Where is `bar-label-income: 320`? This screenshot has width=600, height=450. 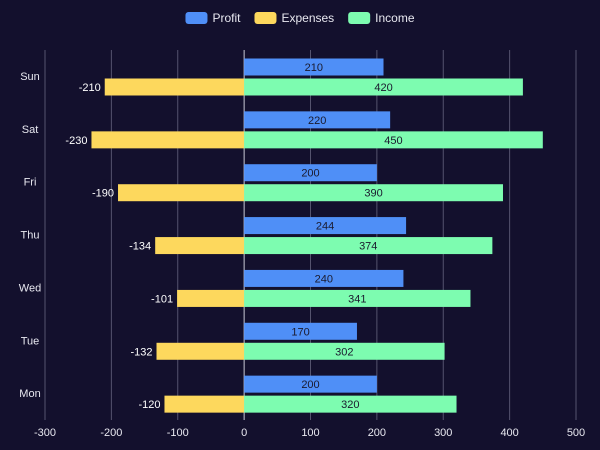 bar-label-income: 320 is located at coordinates (350, 405).